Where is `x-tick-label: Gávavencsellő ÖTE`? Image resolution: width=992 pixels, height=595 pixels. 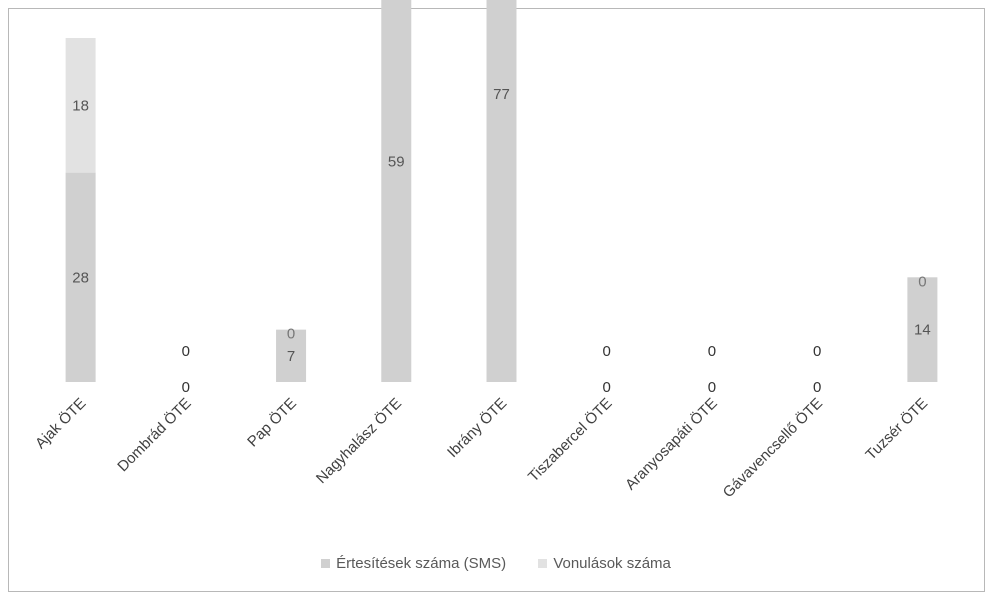
x-tick-label: Gávavencsellő ÖTE is located at coordinates (772, 447).